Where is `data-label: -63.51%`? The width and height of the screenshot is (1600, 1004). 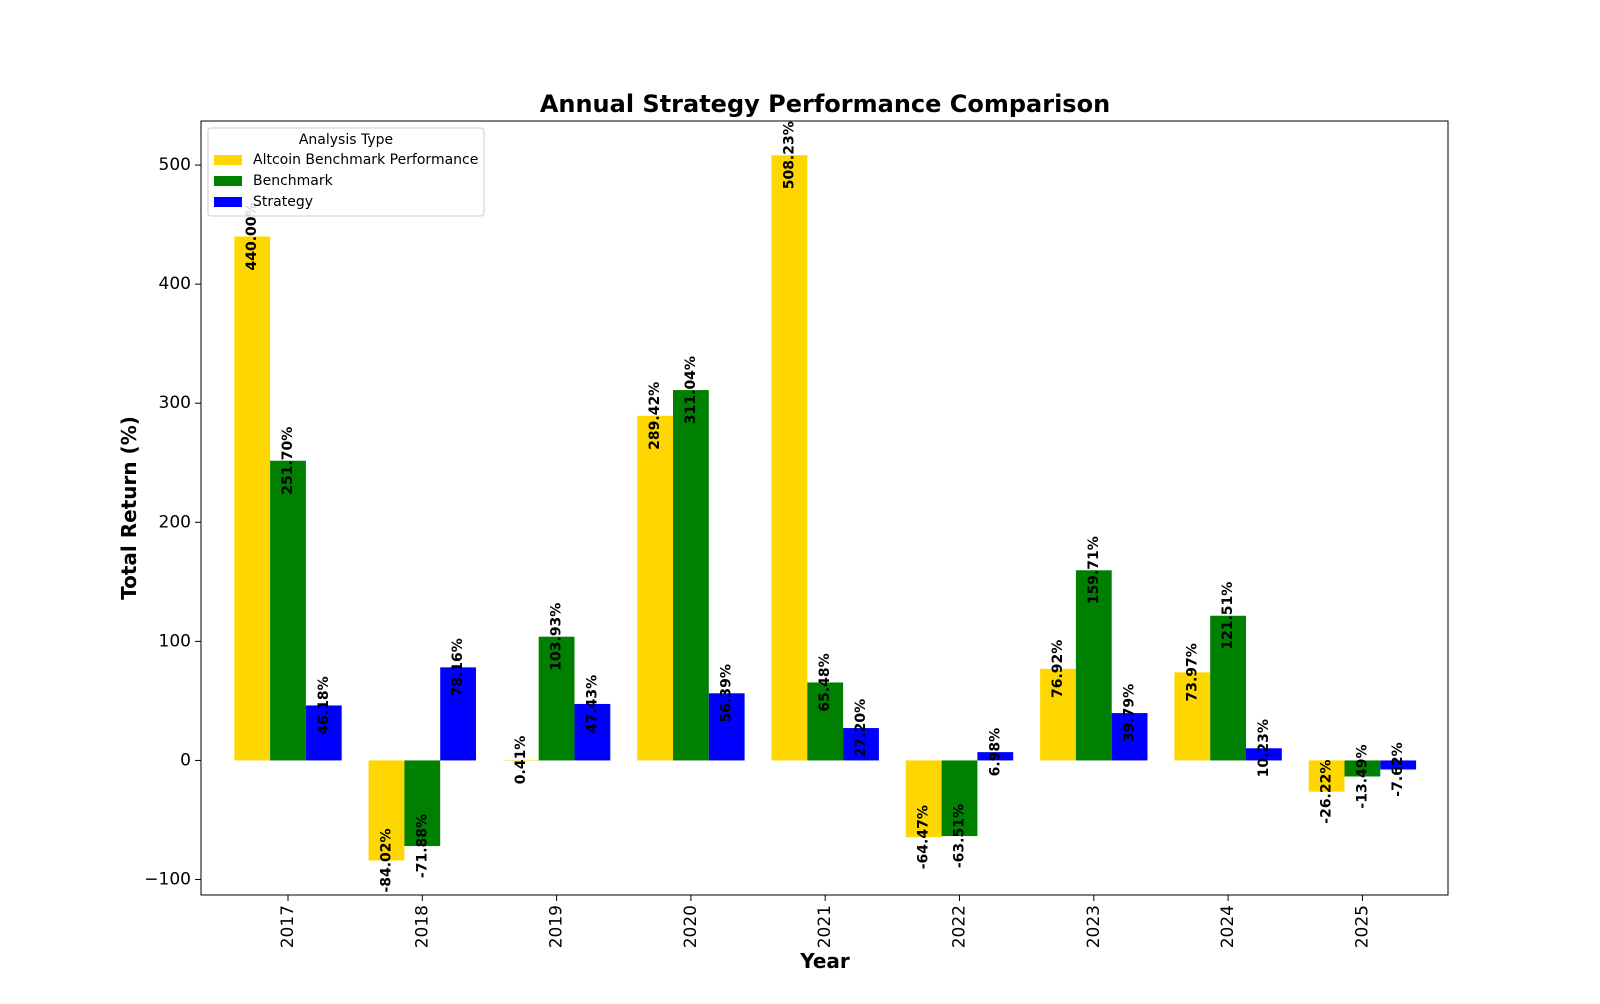 data-label: -63.51% is located at coordinates (960, 836).